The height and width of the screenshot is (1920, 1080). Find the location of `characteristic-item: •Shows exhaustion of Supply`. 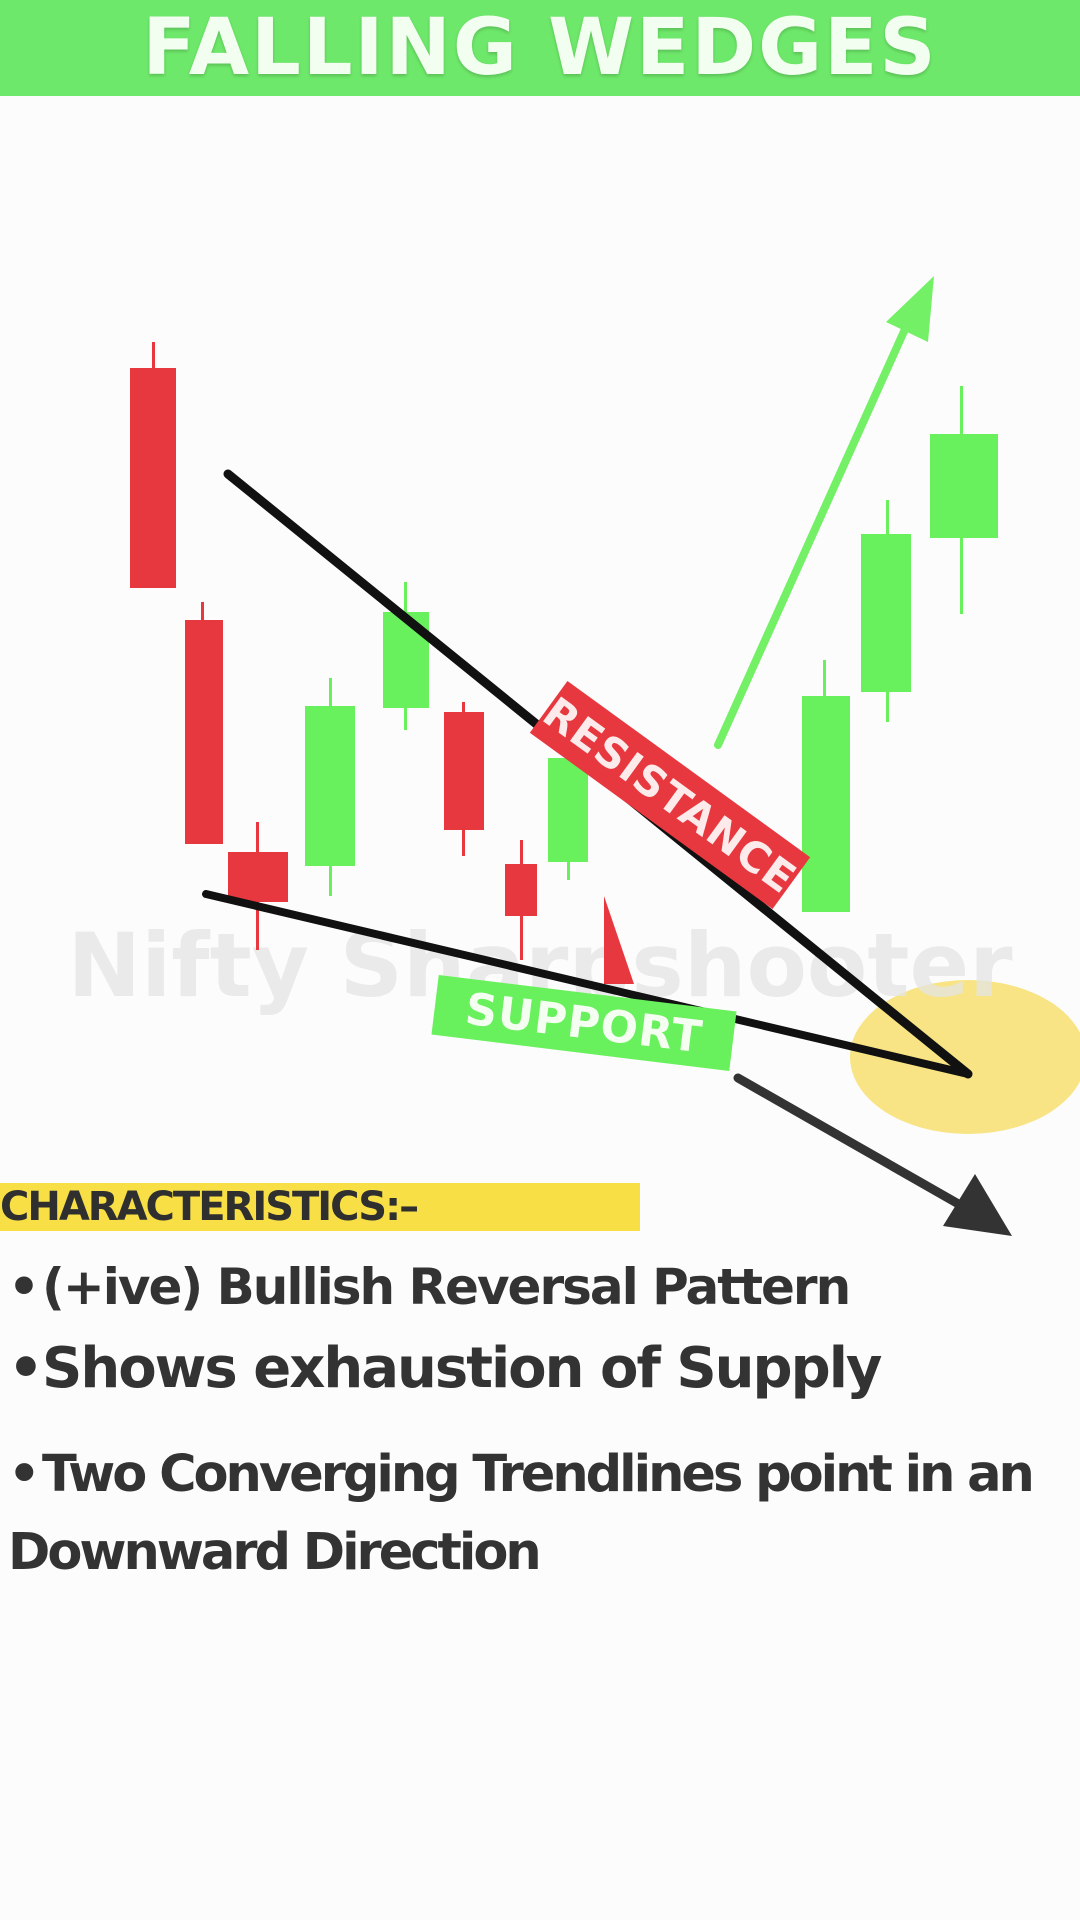

characteristic-item: •Shows exhaustion of Supply is located at coordinates (445, 1368).